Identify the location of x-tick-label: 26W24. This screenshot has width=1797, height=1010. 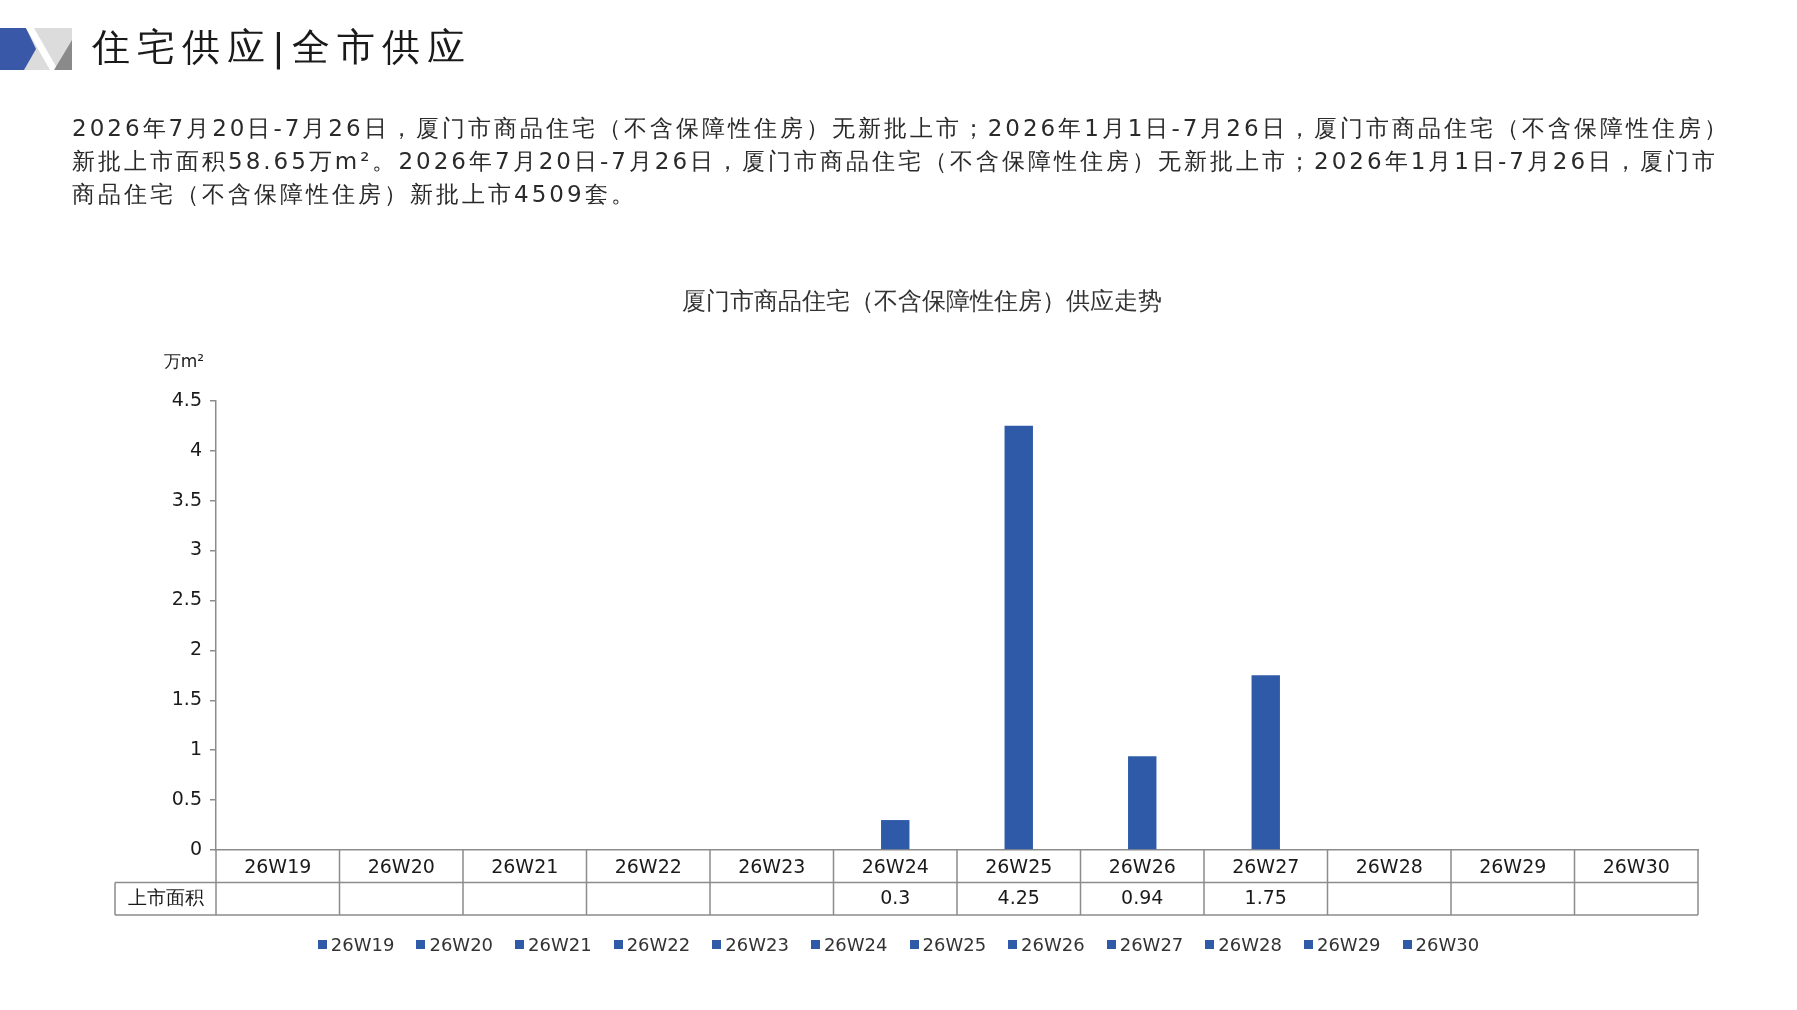
(895, 866).